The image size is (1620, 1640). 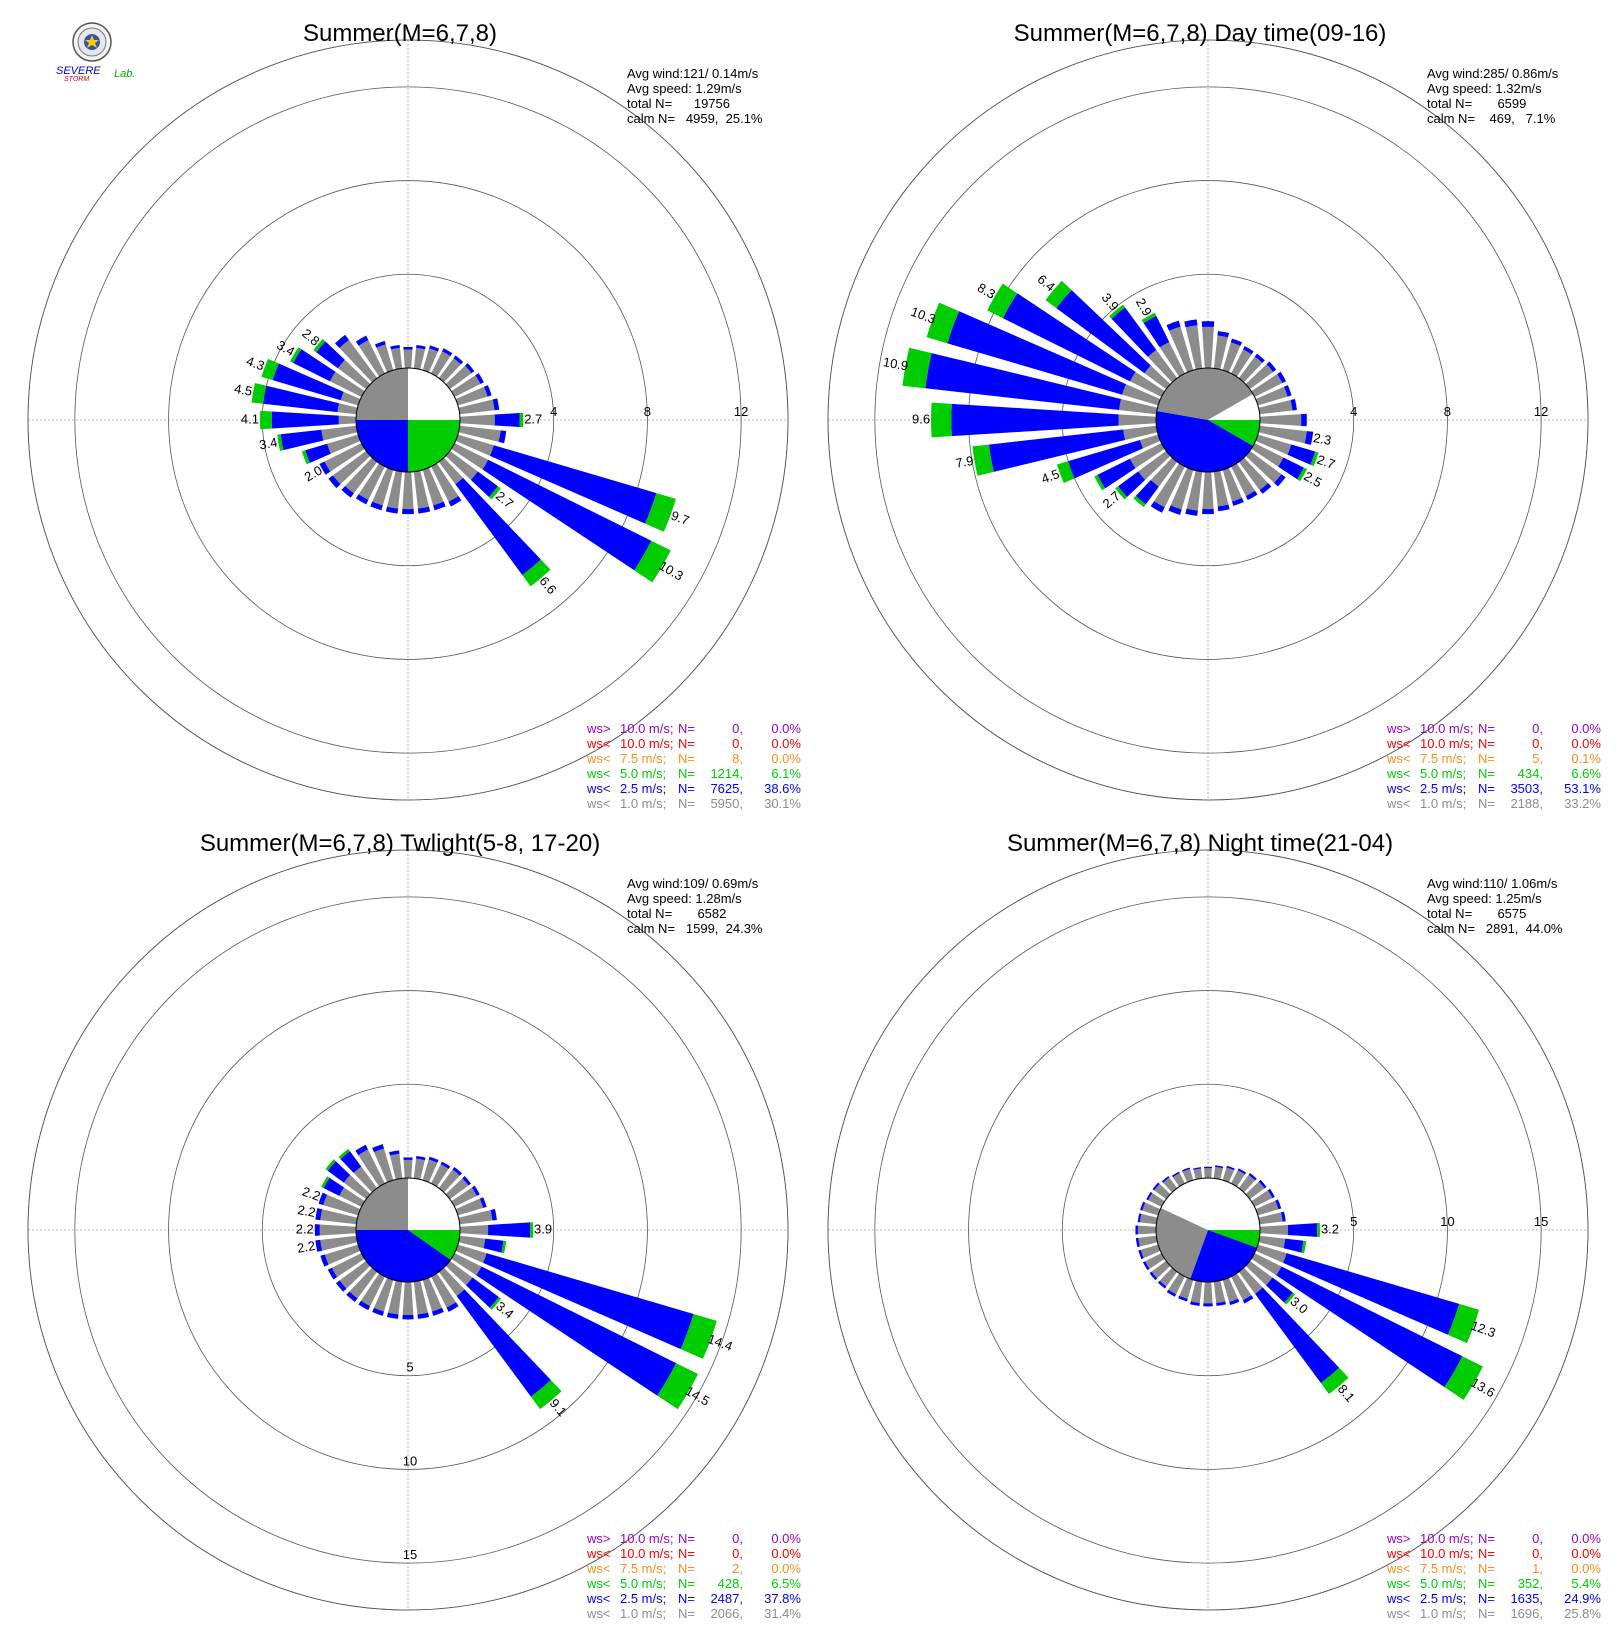 I want to click on legend-percent: 38.6%, so click(x=782, y=788).